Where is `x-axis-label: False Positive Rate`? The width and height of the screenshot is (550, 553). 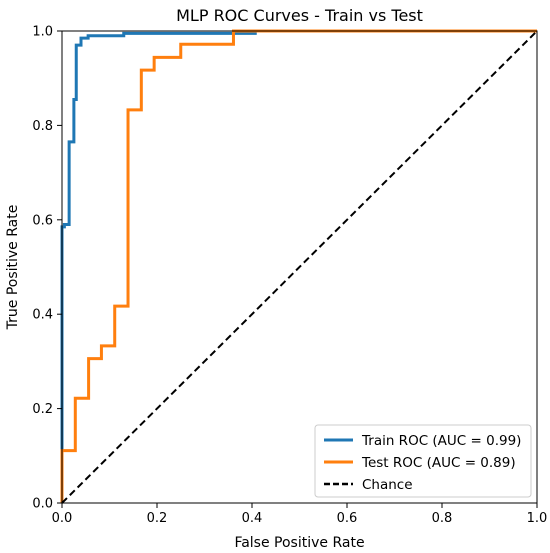
x-axis-label: False Positive Rate is located at coordinates (299, 543).